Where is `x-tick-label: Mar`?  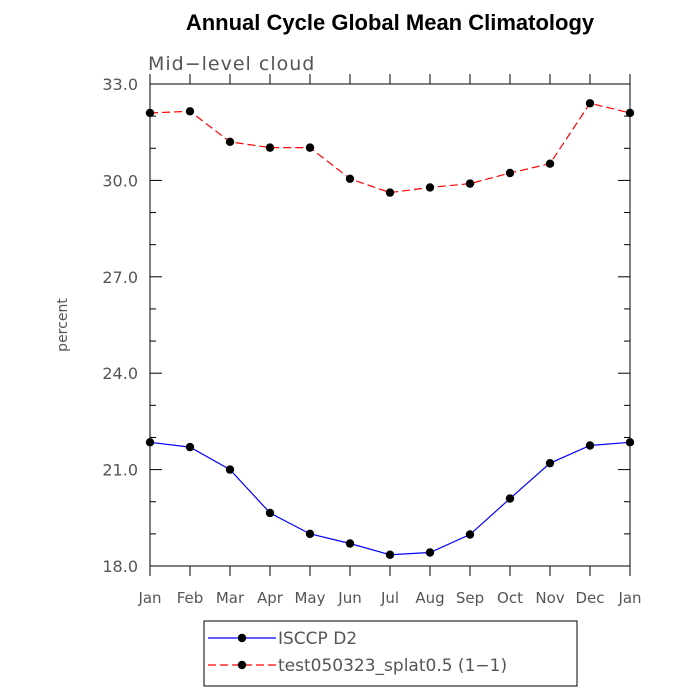
x-tick-label: Mar is located at coordinates (230, 598).